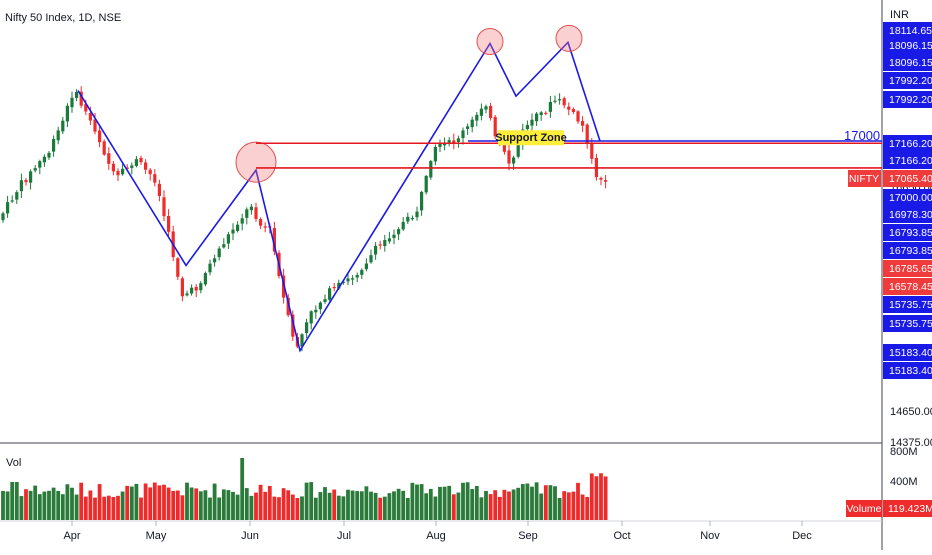  What do you see at coordinates (910, 353) in the screenshot?
I see `price-tag-value: 15183.40` at bounding box center [910, 353].